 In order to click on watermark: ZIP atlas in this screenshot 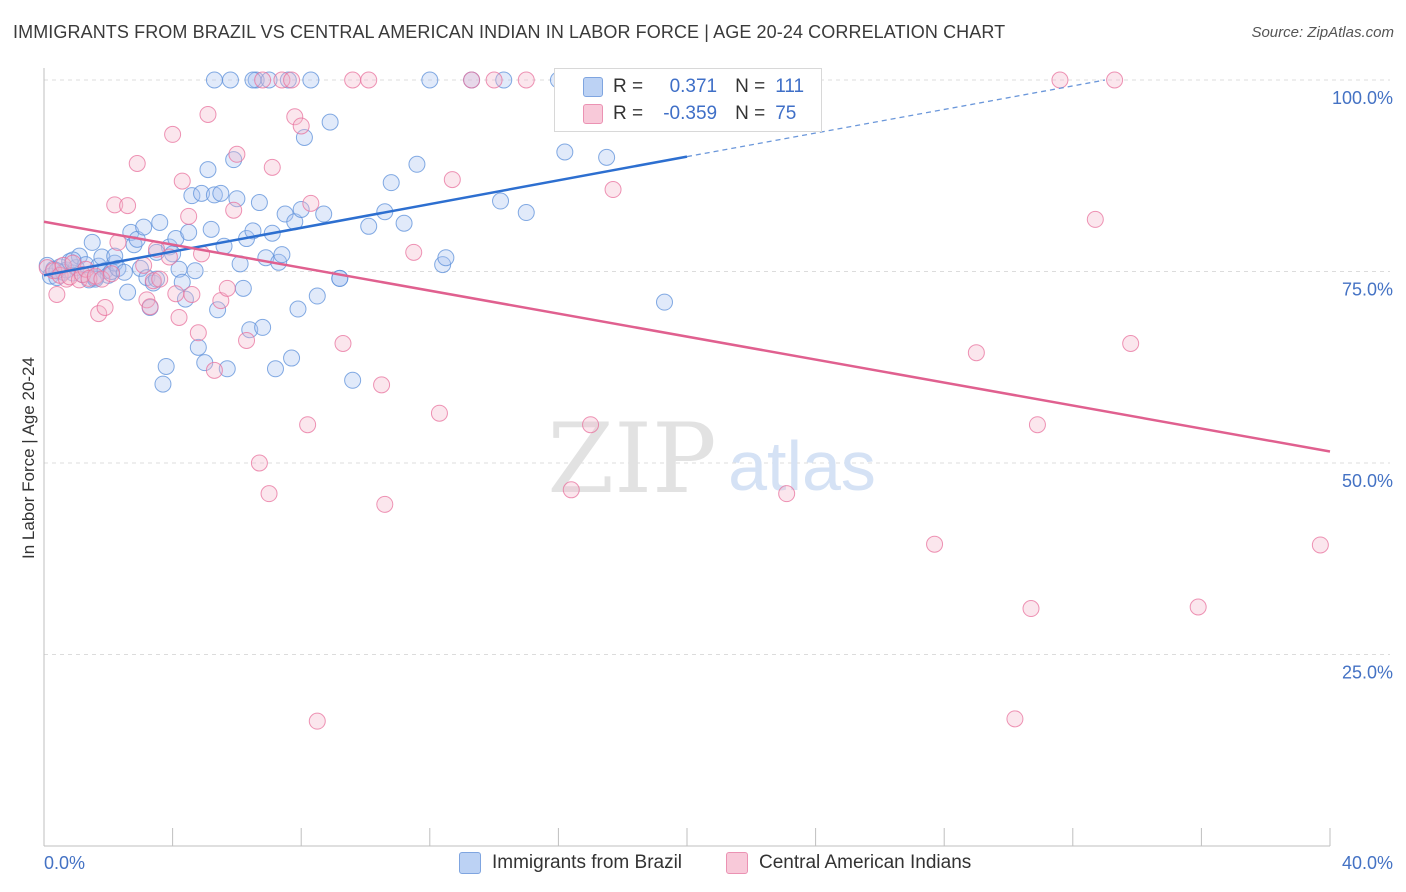, I will do `click(711, 459)`.